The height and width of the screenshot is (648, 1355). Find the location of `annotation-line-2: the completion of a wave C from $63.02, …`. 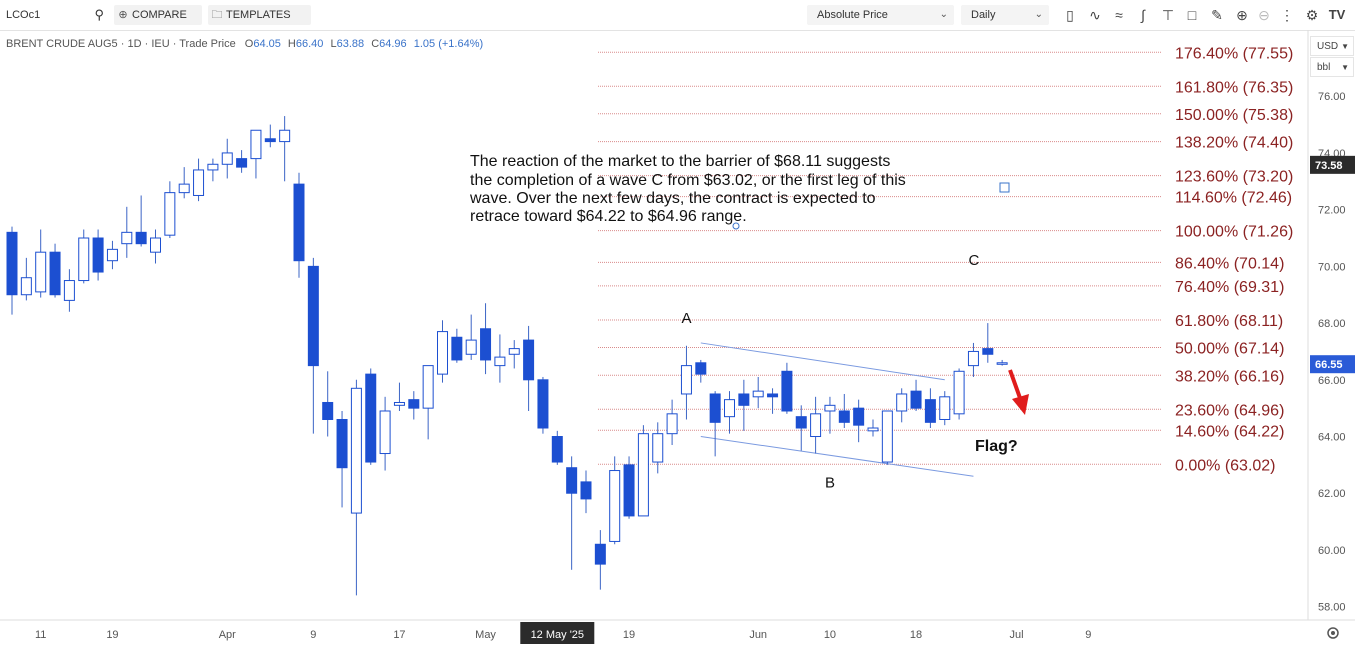

annotation-line-2: the completion of a wave C from $63.02, … is located at coordinates (688, 180).